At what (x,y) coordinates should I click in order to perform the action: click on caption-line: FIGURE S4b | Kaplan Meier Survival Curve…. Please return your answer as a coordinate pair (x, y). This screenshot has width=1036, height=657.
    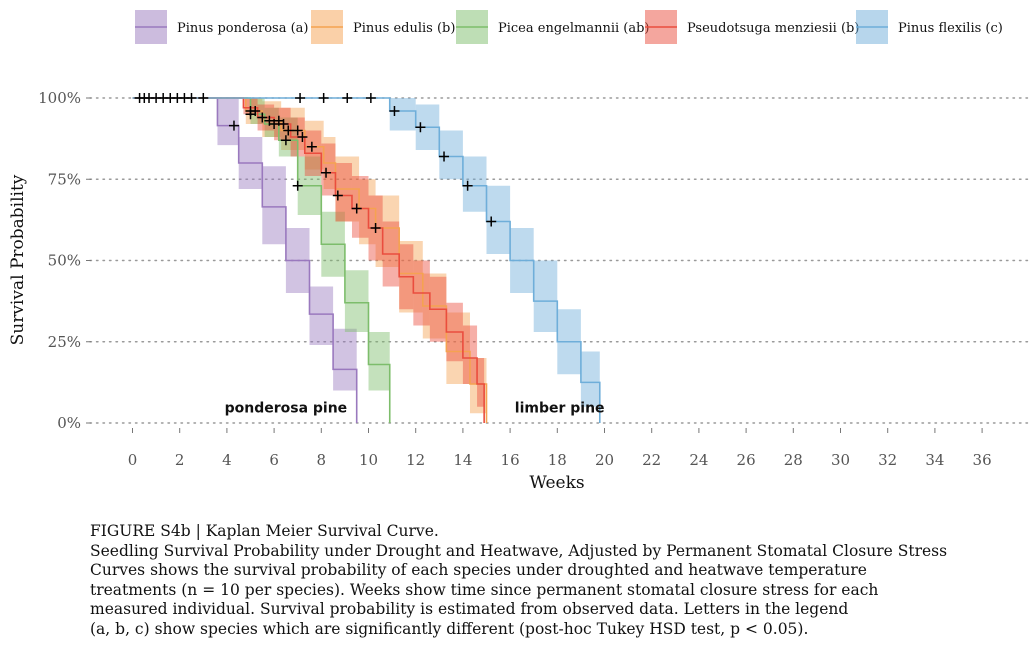
    Looking at the image, I should click on (264, 531).